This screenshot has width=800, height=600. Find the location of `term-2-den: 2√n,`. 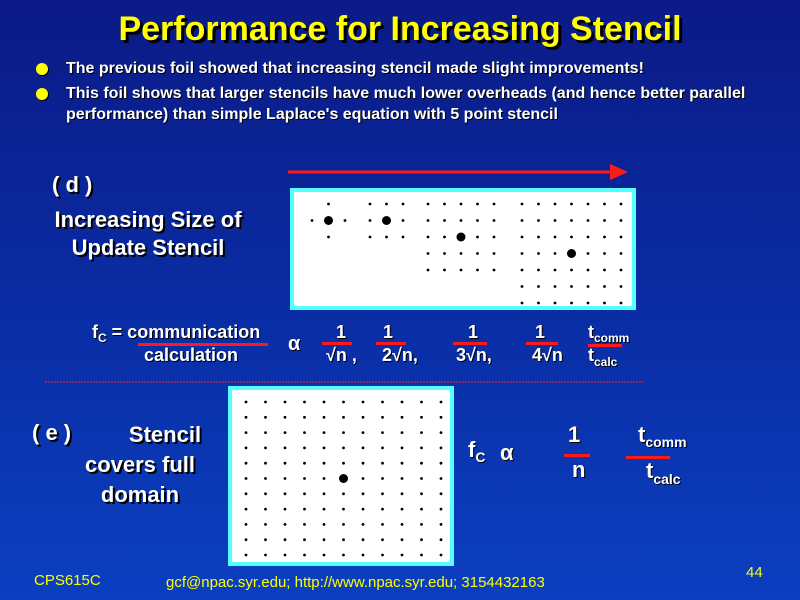

term-2-den: 2√n, is located at coordinates (400, 355).